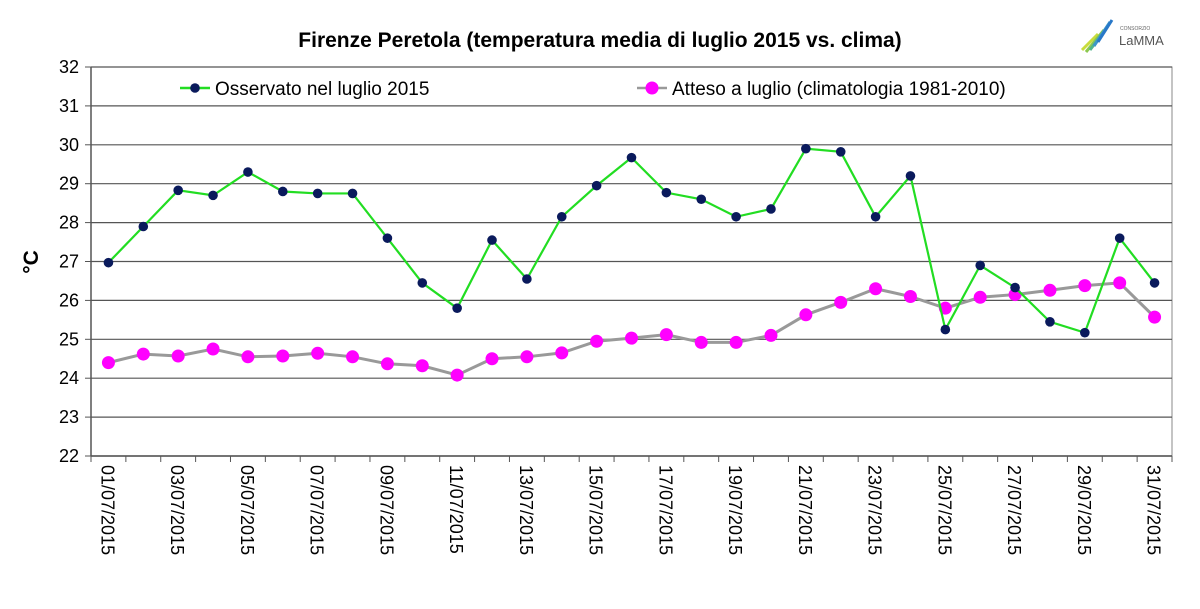 The width and height of the screenshot is (1200, 609). I want to click on y-tick-label: 26, so click(69, 300).